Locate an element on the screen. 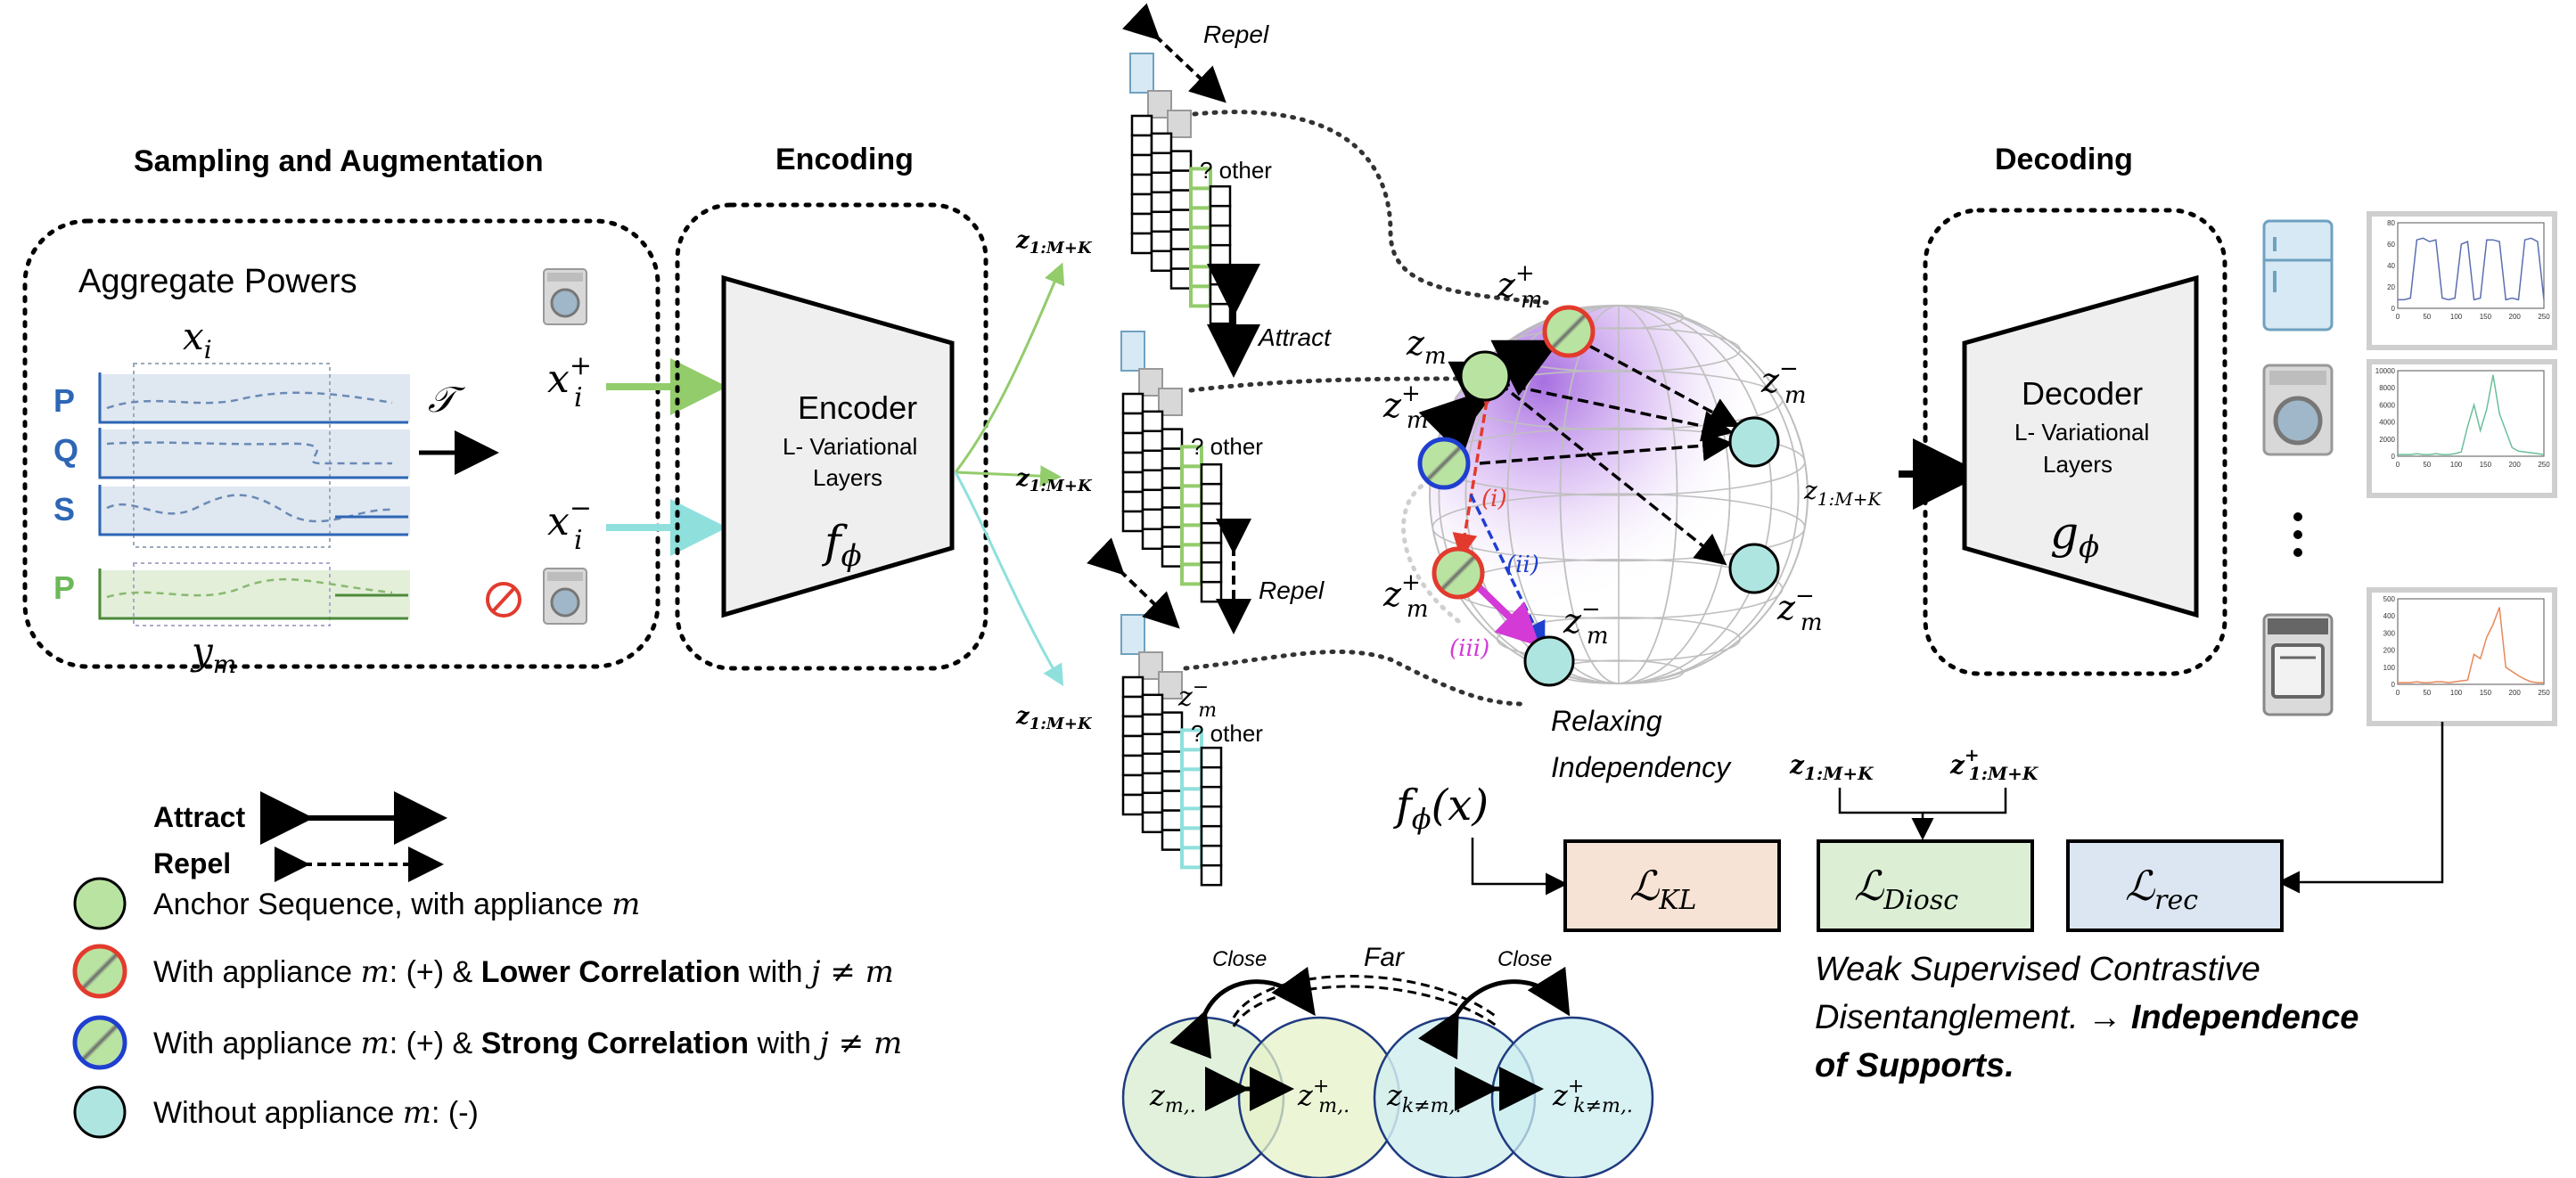 This screenshot has height=1178, width=2576. plot-ytick: 6000 is located at coordinates (2387, 405).